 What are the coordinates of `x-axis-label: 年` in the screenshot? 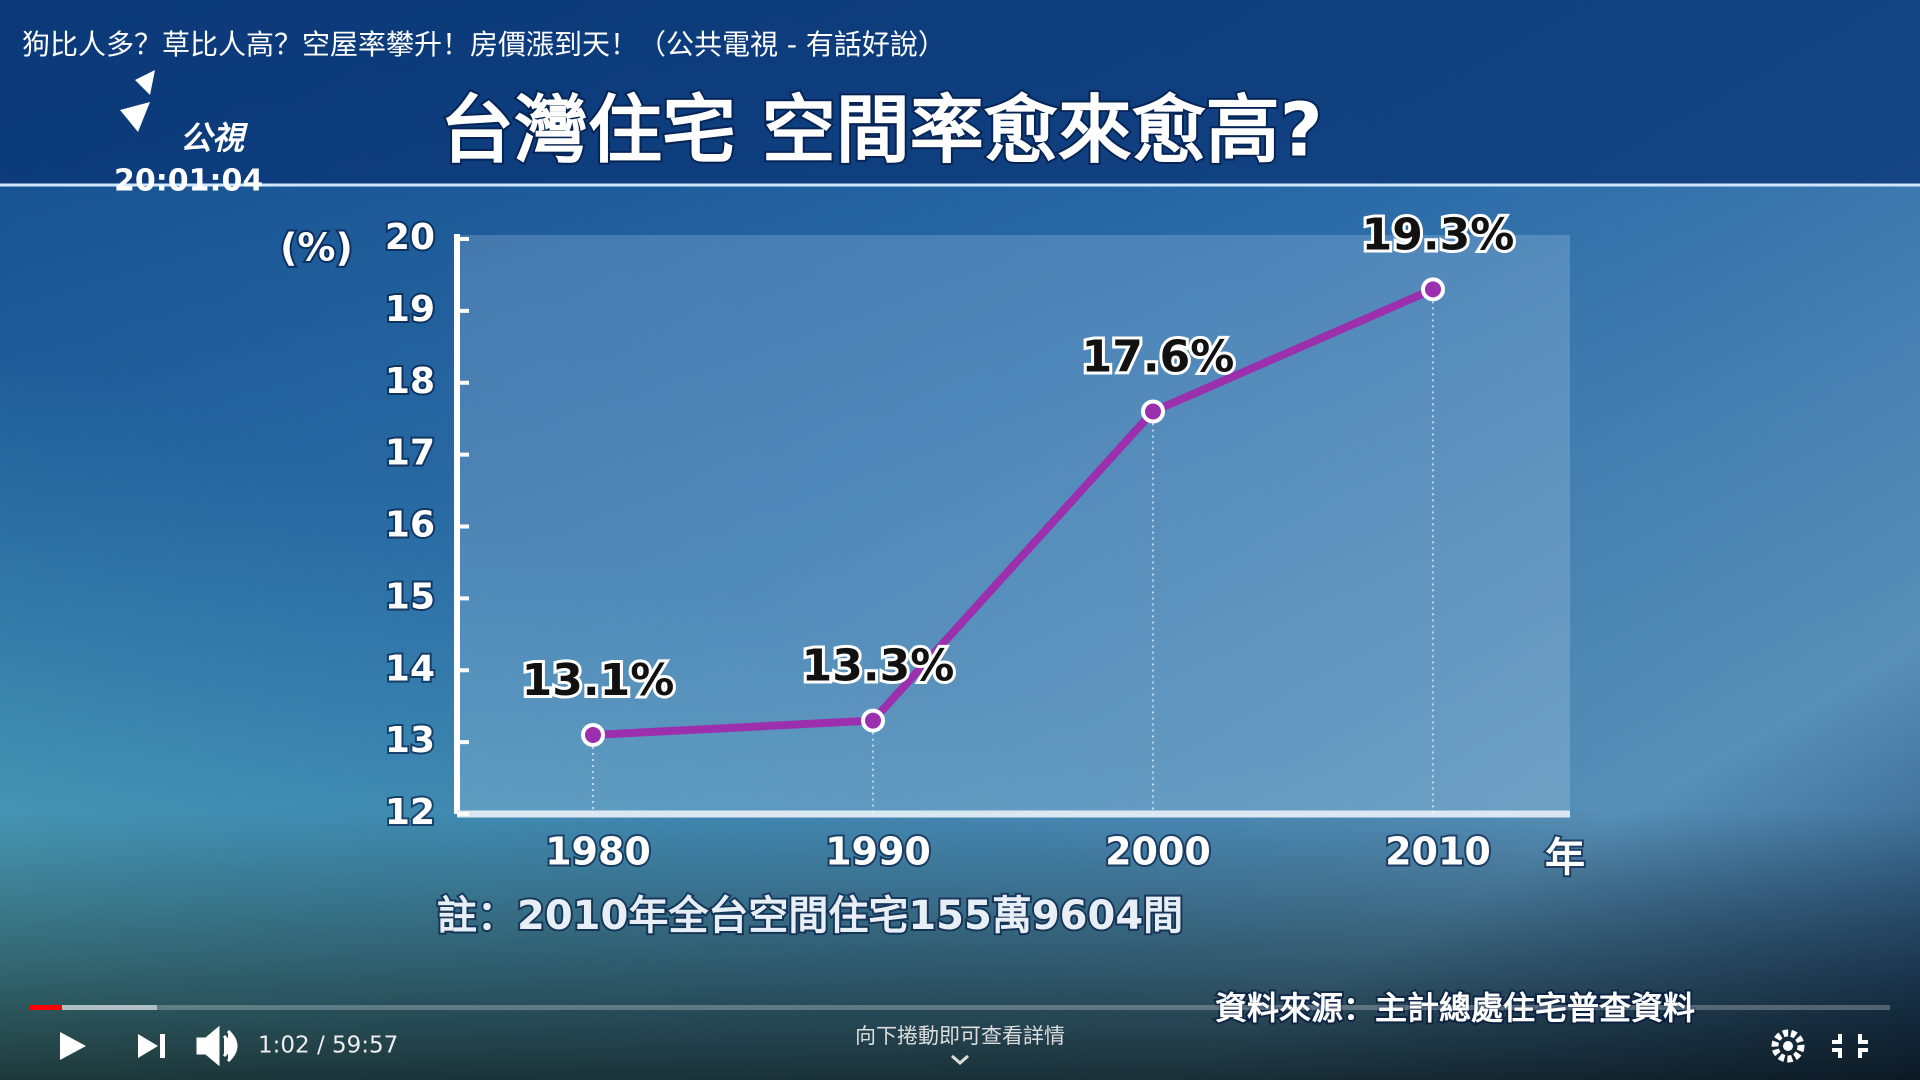 It's located at (1565, 858).